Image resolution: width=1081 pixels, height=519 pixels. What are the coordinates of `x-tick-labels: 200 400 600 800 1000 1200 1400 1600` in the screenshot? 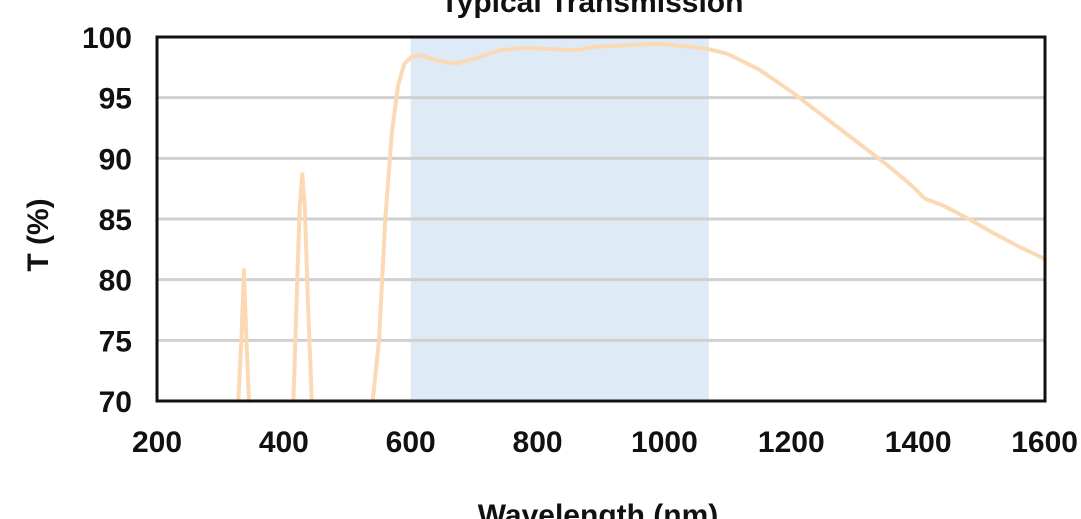 It's located at (605, 442).